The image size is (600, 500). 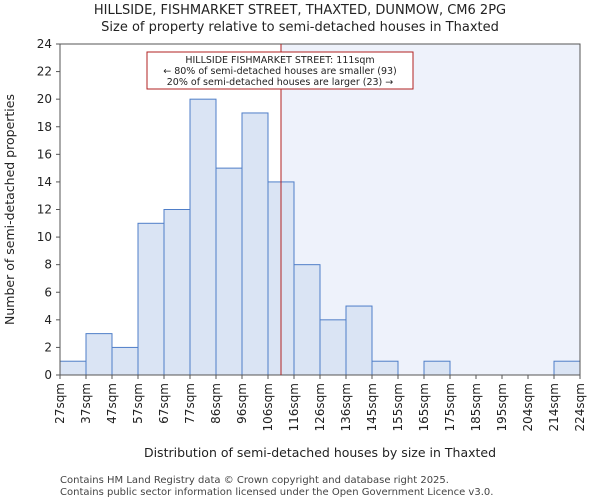 What do you see at coordinates (177, 292) in the screenshot?
I see `bar-67sqm` at bounding box center [177, 292].